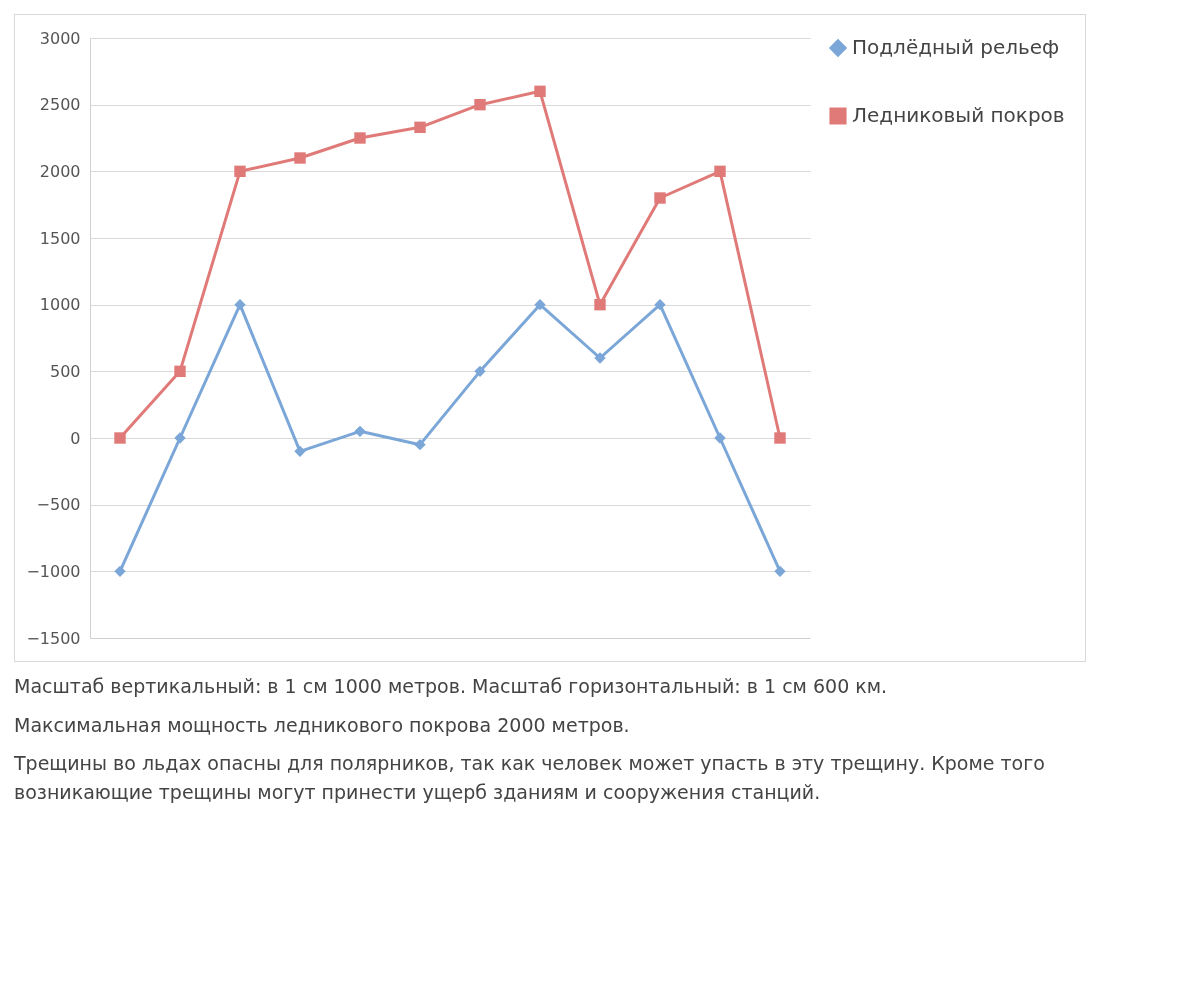 The width and height of the screenshot is (1182, 987). Describe the element at coordinates (53, 571) in the screenshot. I see `y-tick-label: −1000` at that location.